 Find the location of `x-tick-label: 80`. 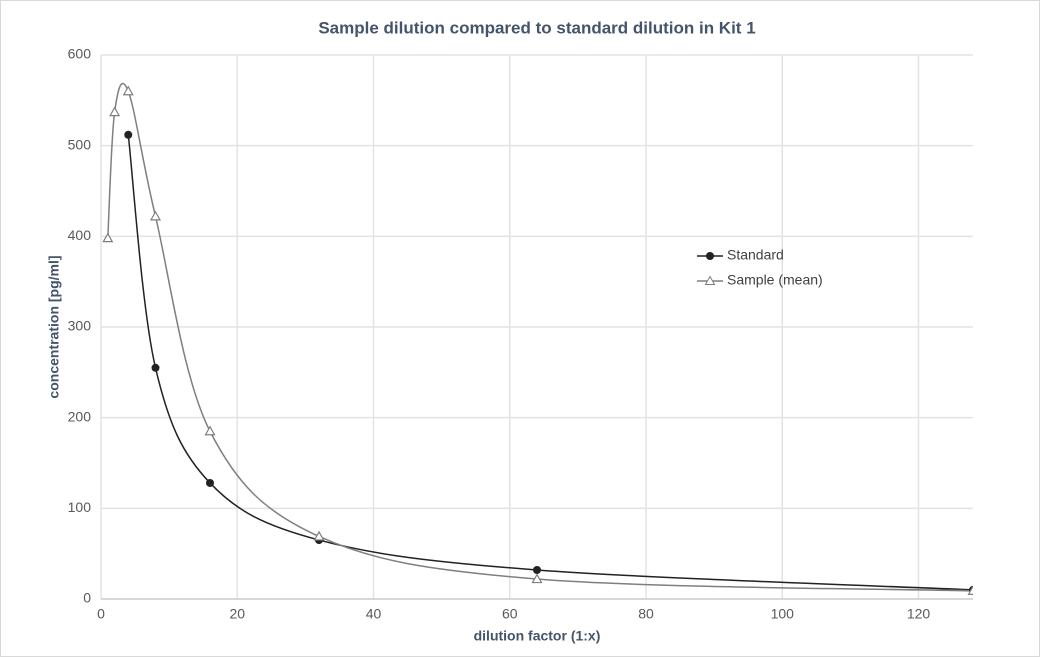

x-tick-label: 80 is located at coordinates (646, 614).